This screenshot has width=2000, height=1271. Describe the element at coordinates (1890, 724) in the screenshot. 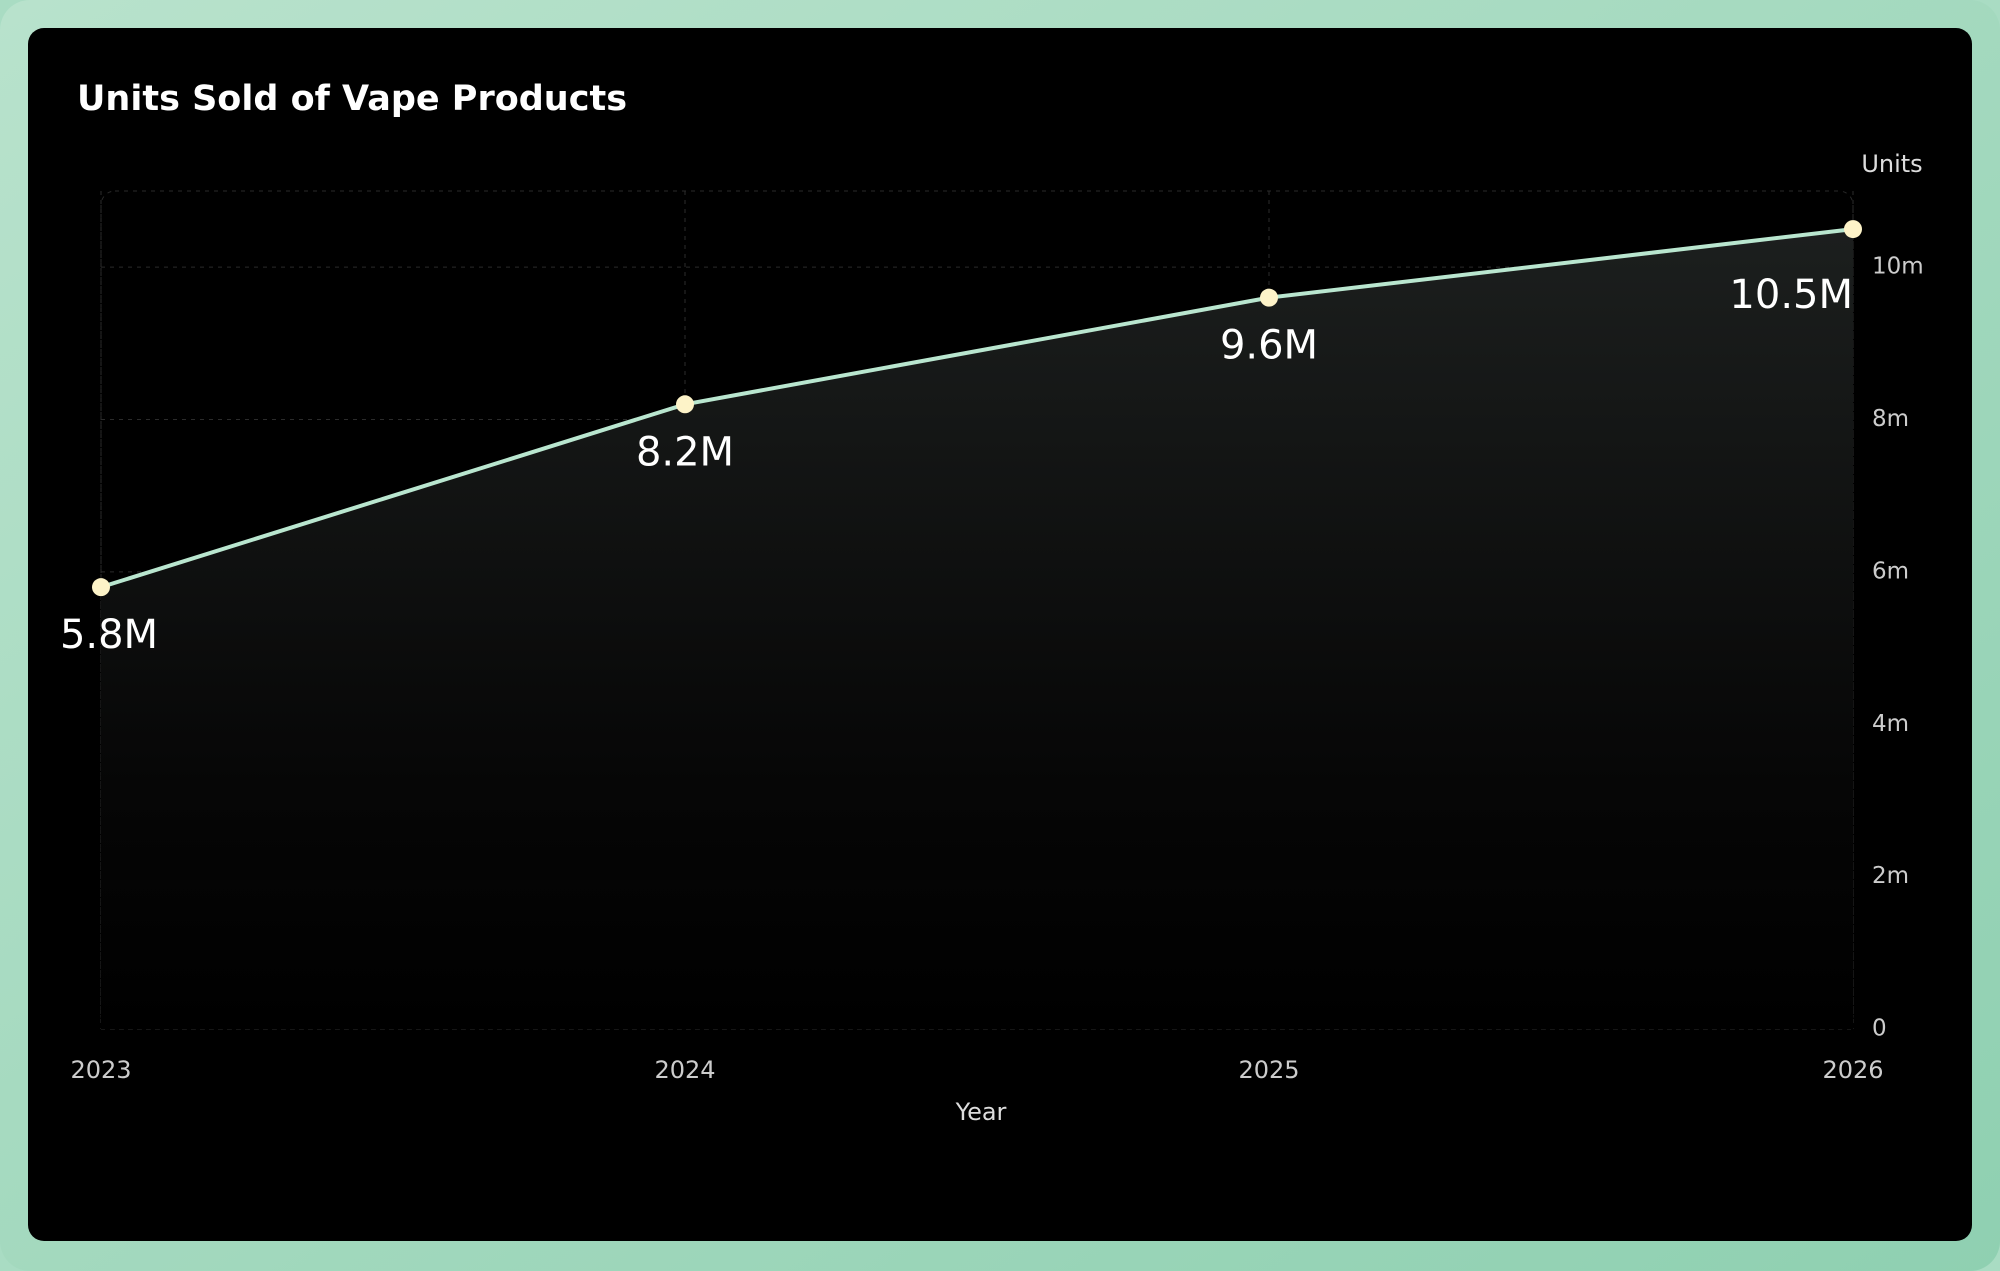

I see `y-tick-label: 4m` at that location.